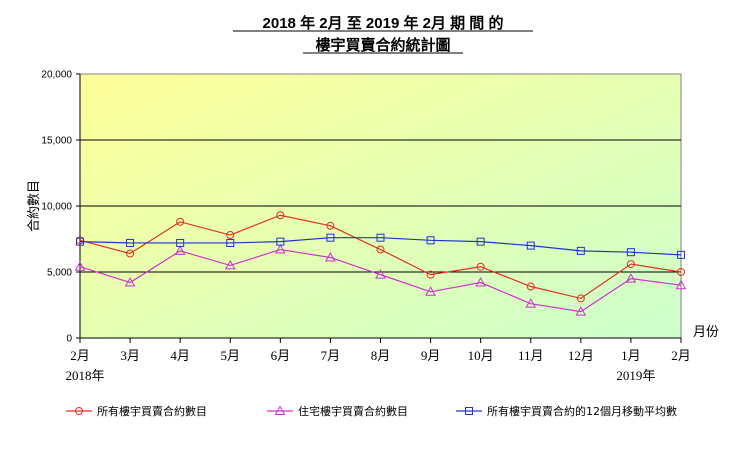 This screenshot has height=454, width=756. I want to click on x-year-label: 2019年, so click(635, 375).